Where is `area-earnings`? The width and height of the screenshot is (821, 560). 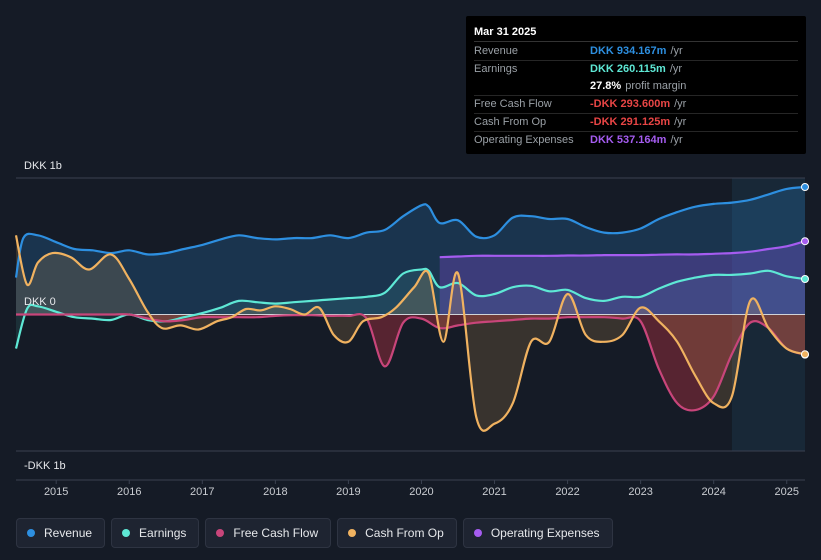
area-earnings is located at coordinates (410, 308).